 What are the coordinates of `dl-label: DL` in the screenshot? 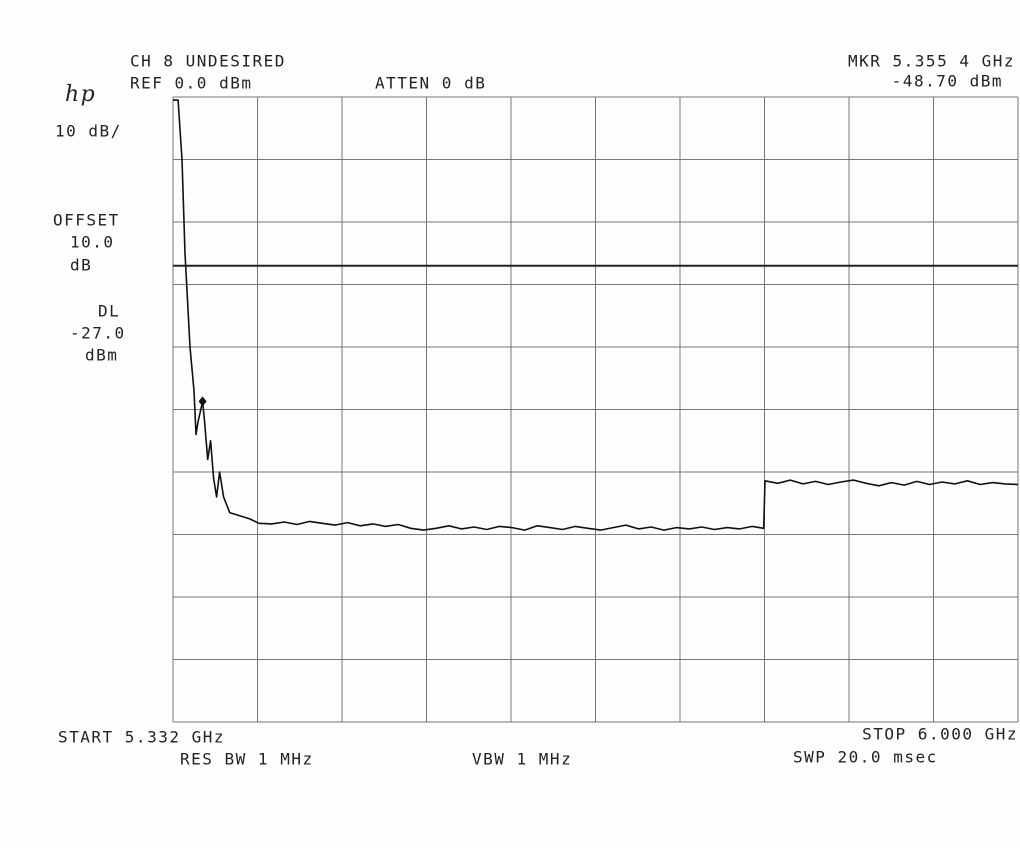 It's located at (109, 311).